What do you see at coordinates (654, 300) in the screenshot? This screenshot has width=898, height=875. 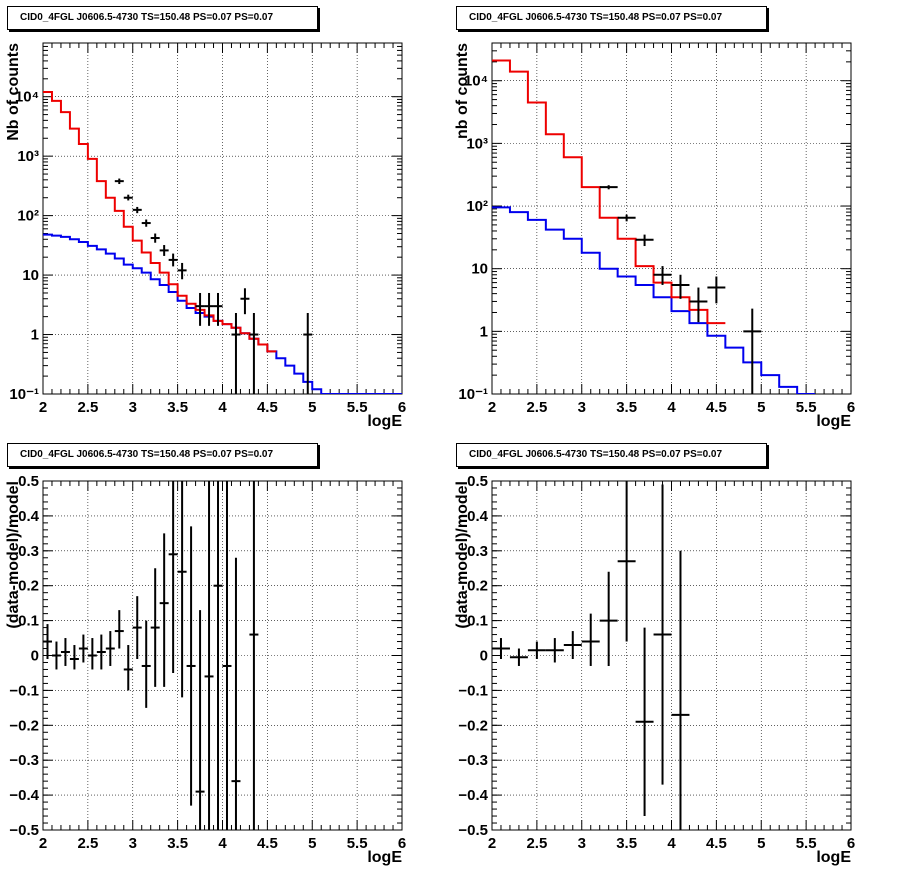 I see `series-step-line-blue` at bounding box center [654, 300].